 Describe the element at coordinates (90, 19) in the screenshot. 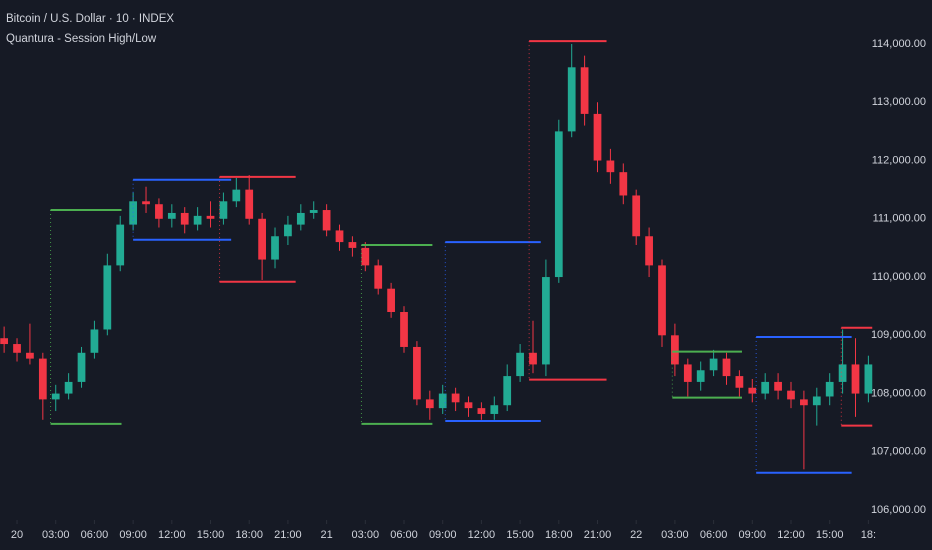

I see `chart-title: Bitcoin / U.S. Dollar · 10 · INDEX` at that location.